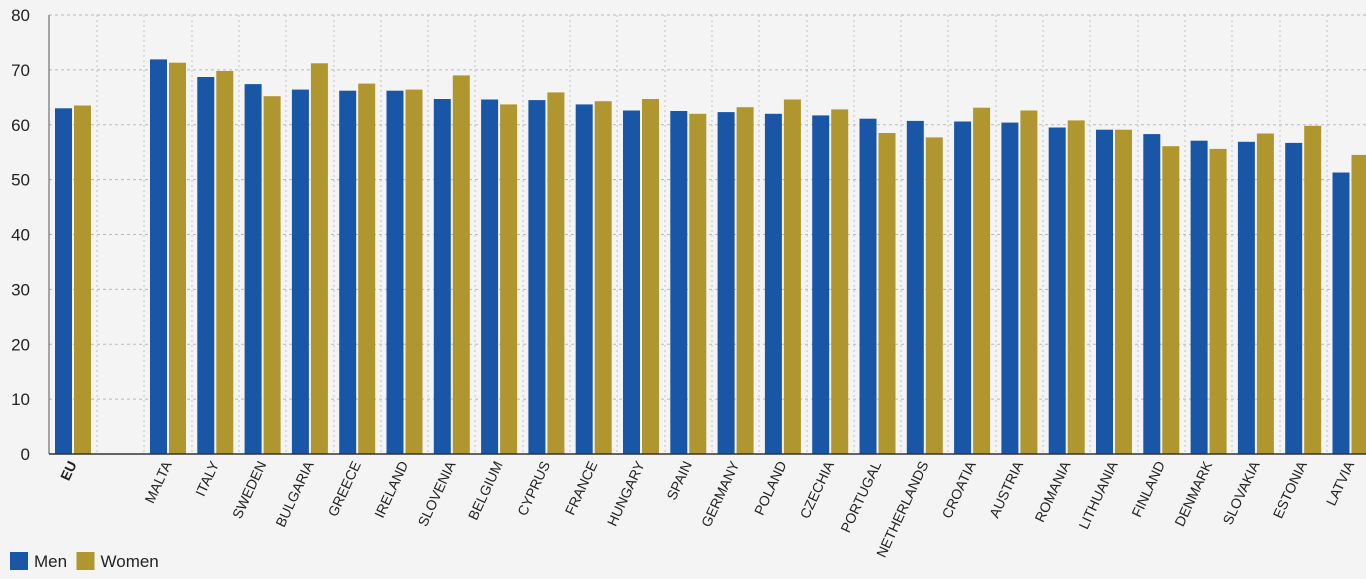 Image resolution: width=1366 pixels, height=579 pixels. What do you see at coordinates (981, 281) in the screenshot?
I see `bar-women-croatia` at bounding box center [981, 281].